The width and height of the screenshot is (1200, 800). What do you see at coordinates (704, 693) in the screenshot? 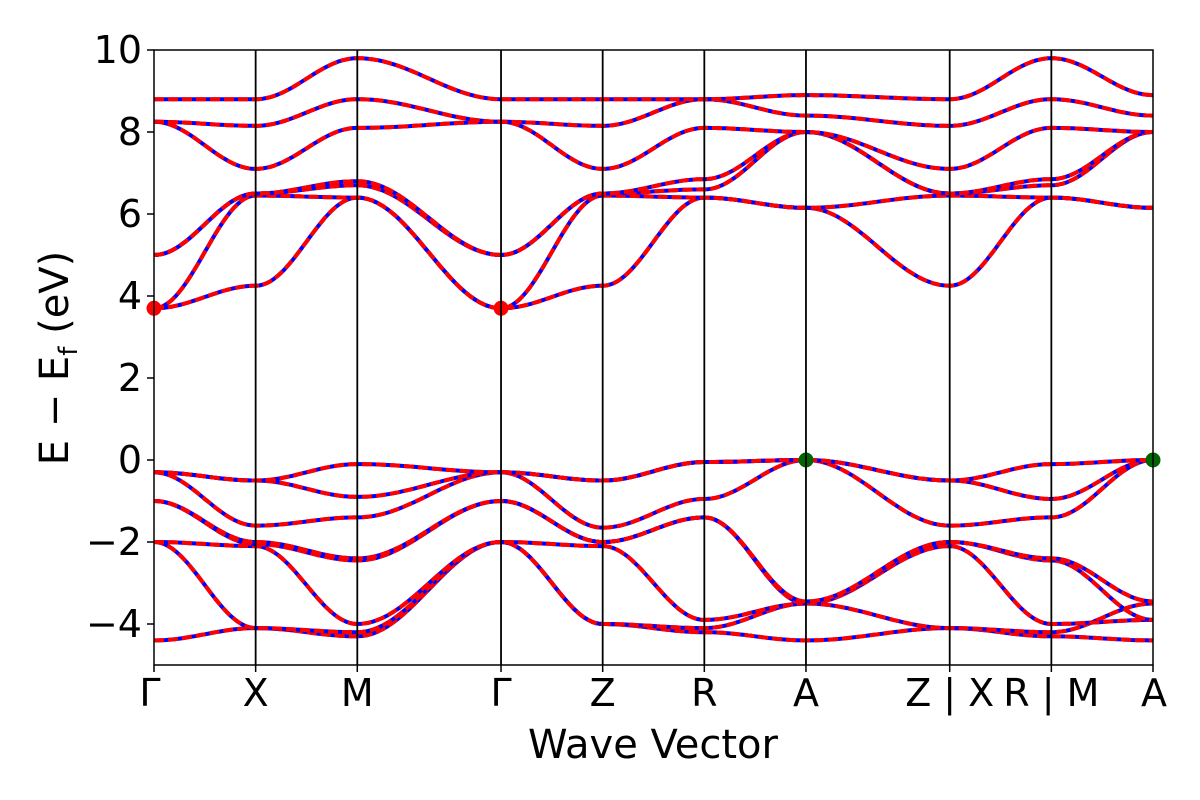
I see `x-tick-label-5: R` at bounding box center [704, 693].